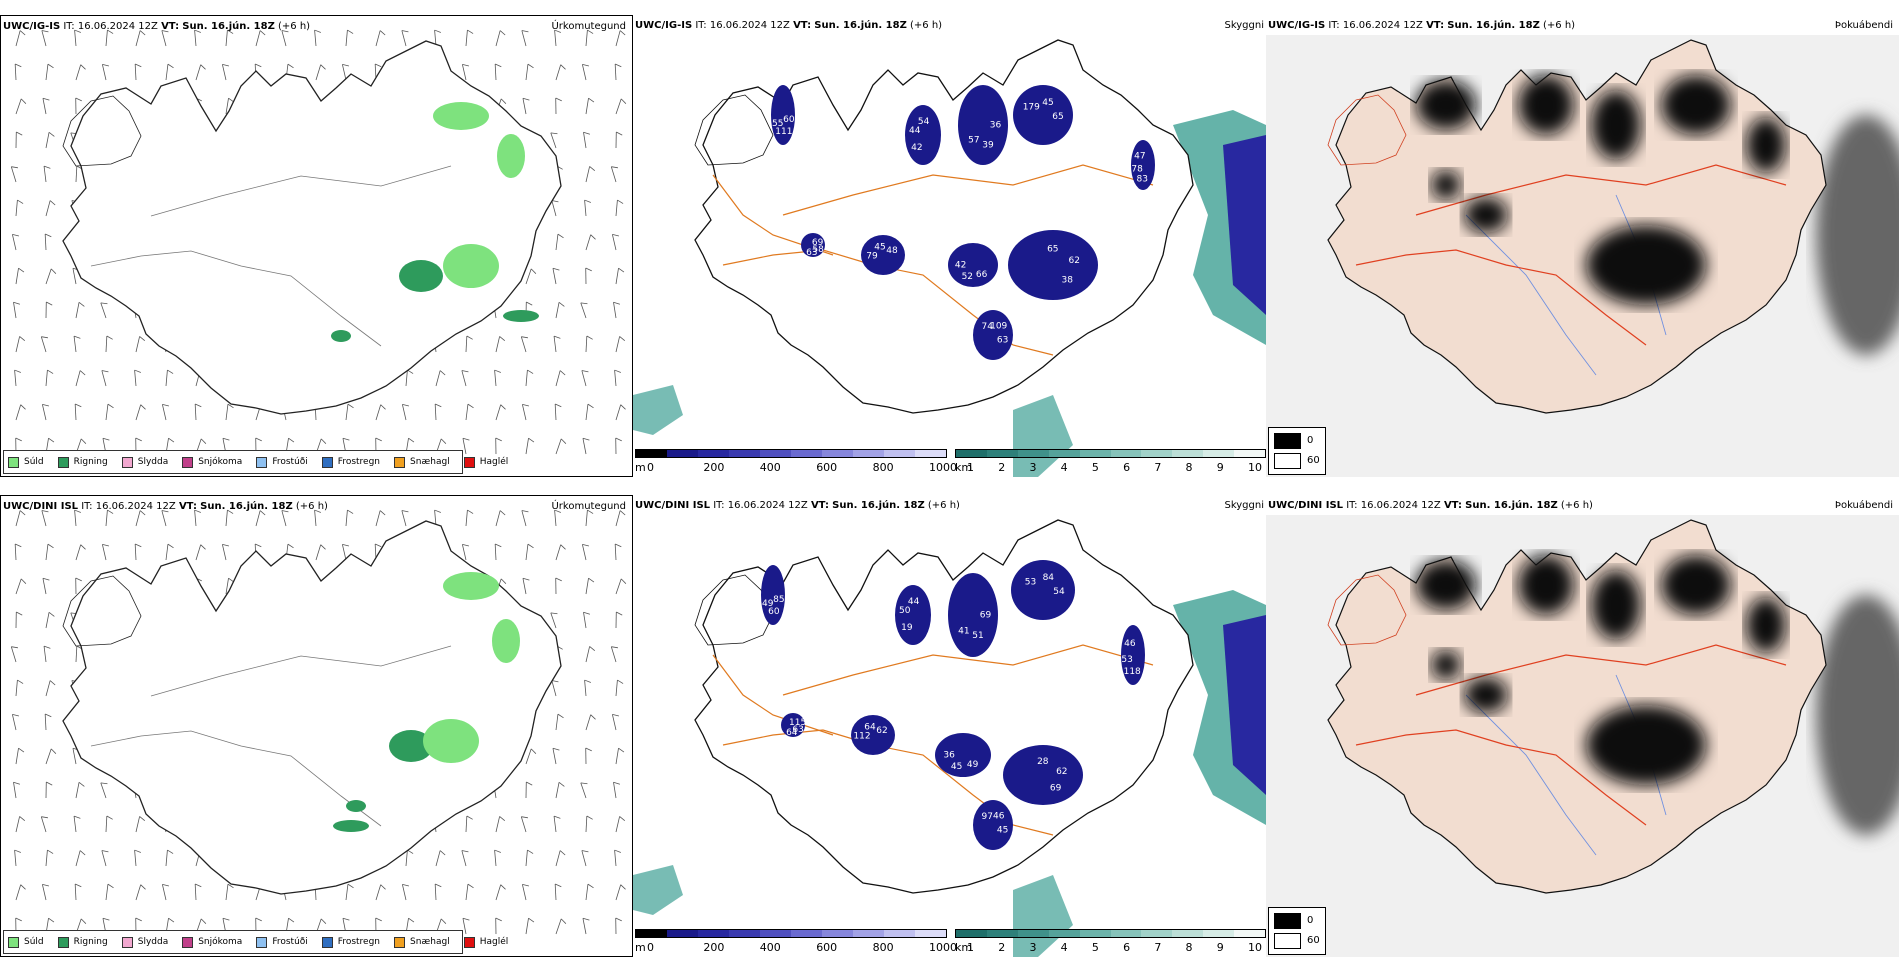 The width and height of the screenshot is (1900, 957). What do you see at coordinates (1126, 660) in the screenshot?
I see `ceiling-value-label: 53` at bounding box center [1126, 660].